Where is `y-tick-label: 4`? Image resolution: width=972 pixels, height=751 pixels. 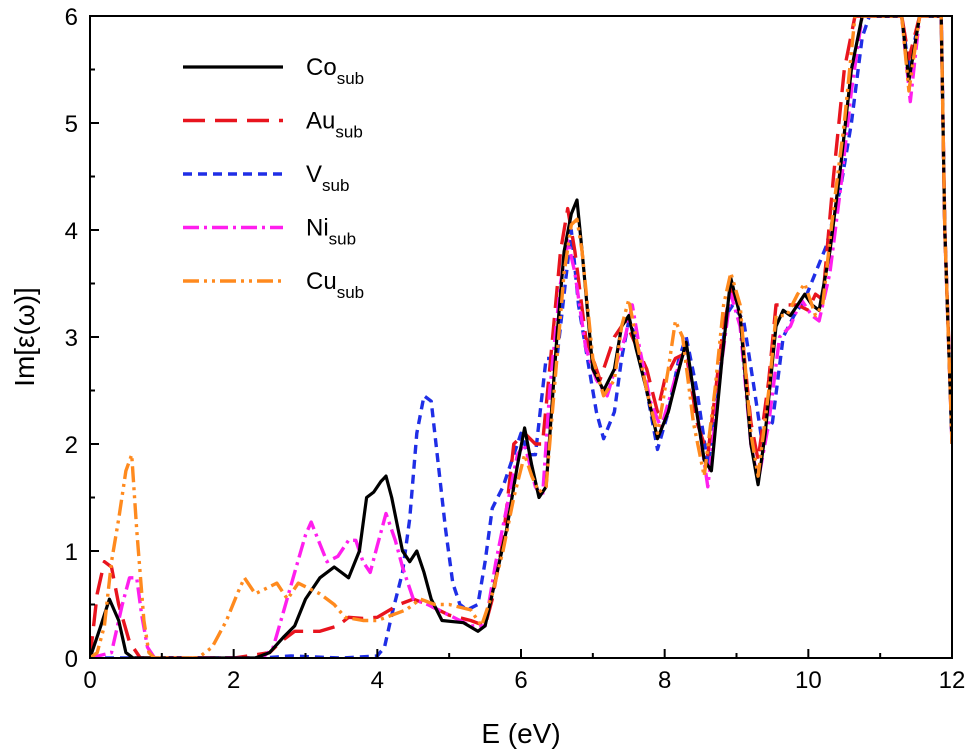 y-tick-label: 4 is located at coordinates (71, 231).